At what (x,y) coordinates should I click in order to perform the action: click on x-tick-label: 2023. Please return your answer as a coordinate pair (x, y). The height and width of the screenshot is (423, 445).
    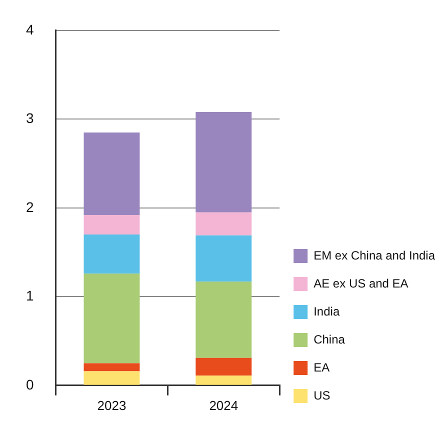
    Looking at the image, I should click on (111, 405).